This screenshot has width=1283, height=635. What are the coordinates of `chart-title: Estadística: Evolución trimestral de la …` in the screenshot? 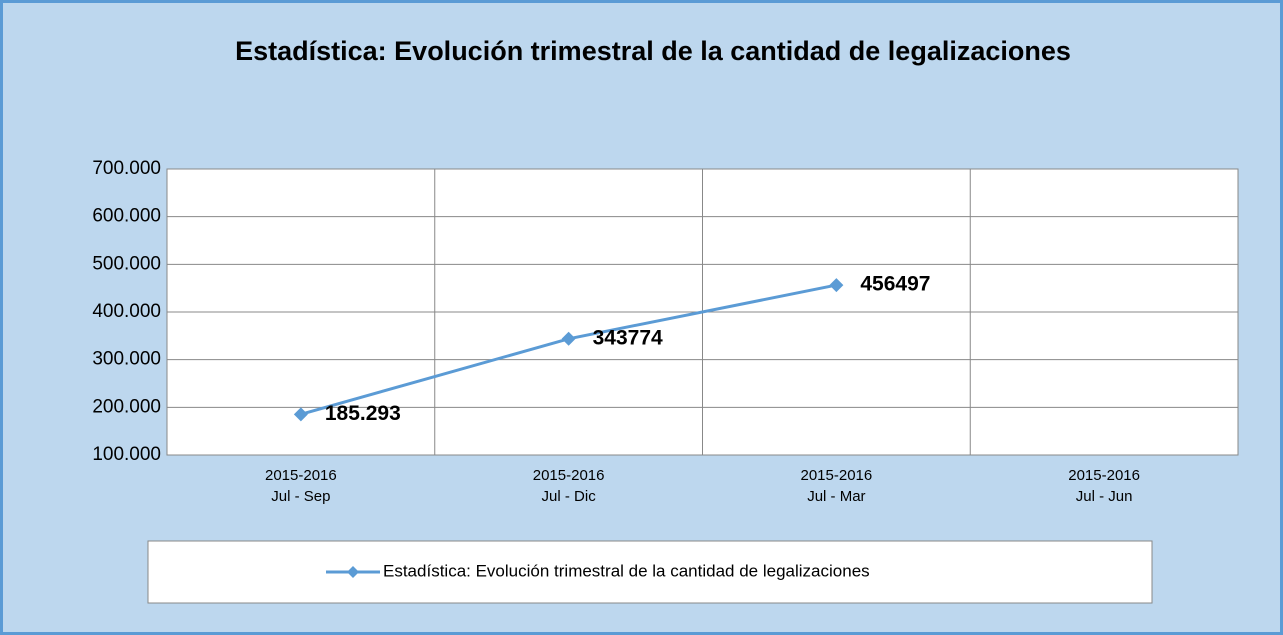 It's located at (653, 51).